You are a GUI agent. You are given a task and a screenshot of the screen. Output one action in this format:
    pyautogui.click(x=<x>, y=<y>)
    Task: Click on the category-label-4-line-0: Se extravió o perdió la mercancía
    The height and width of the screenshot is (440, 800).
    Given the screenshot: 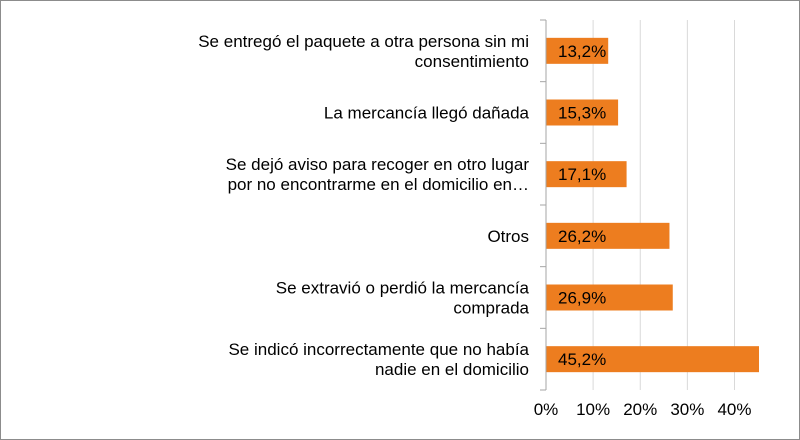 What is the action you would take?
    pyautogui.click(x=403, y=288)
    